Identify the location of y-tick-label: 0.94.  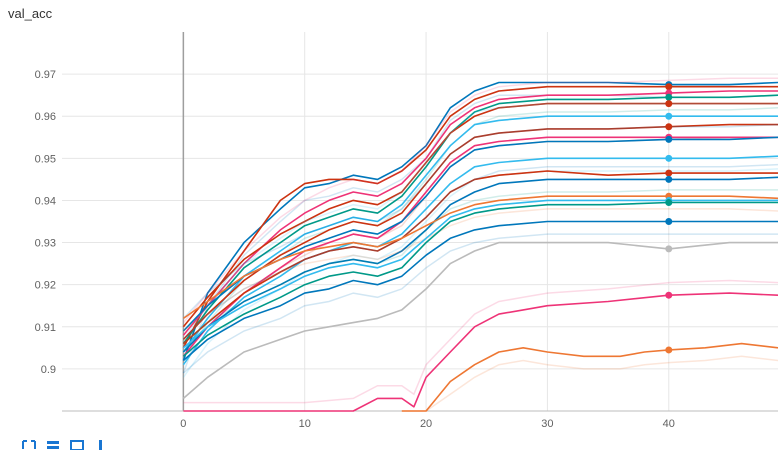
(45, 201).